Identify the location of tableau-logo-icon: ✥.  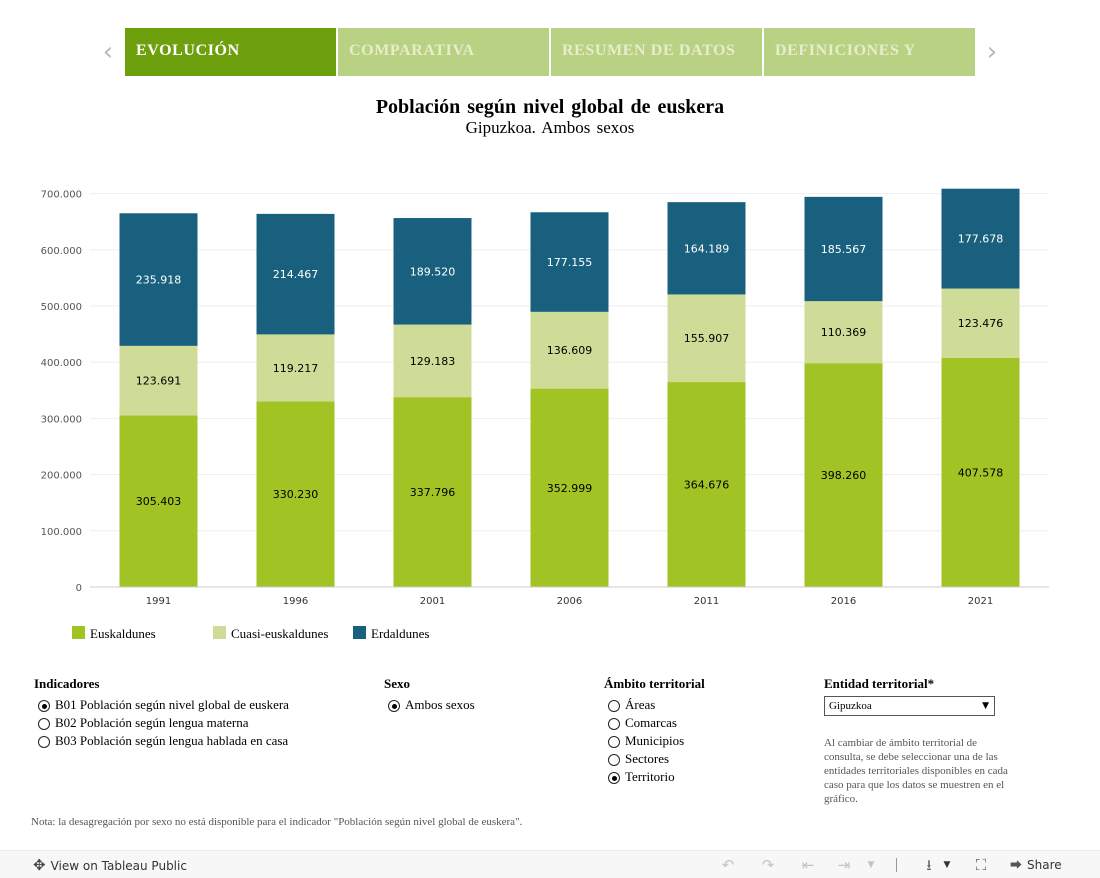
(39, 865).